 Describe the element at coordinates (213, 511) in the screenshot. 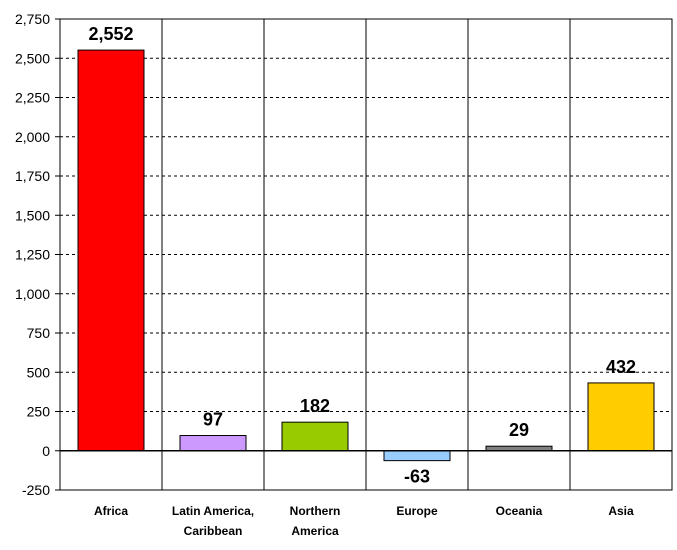

I see `category-label-line: Latin America,` at that location.